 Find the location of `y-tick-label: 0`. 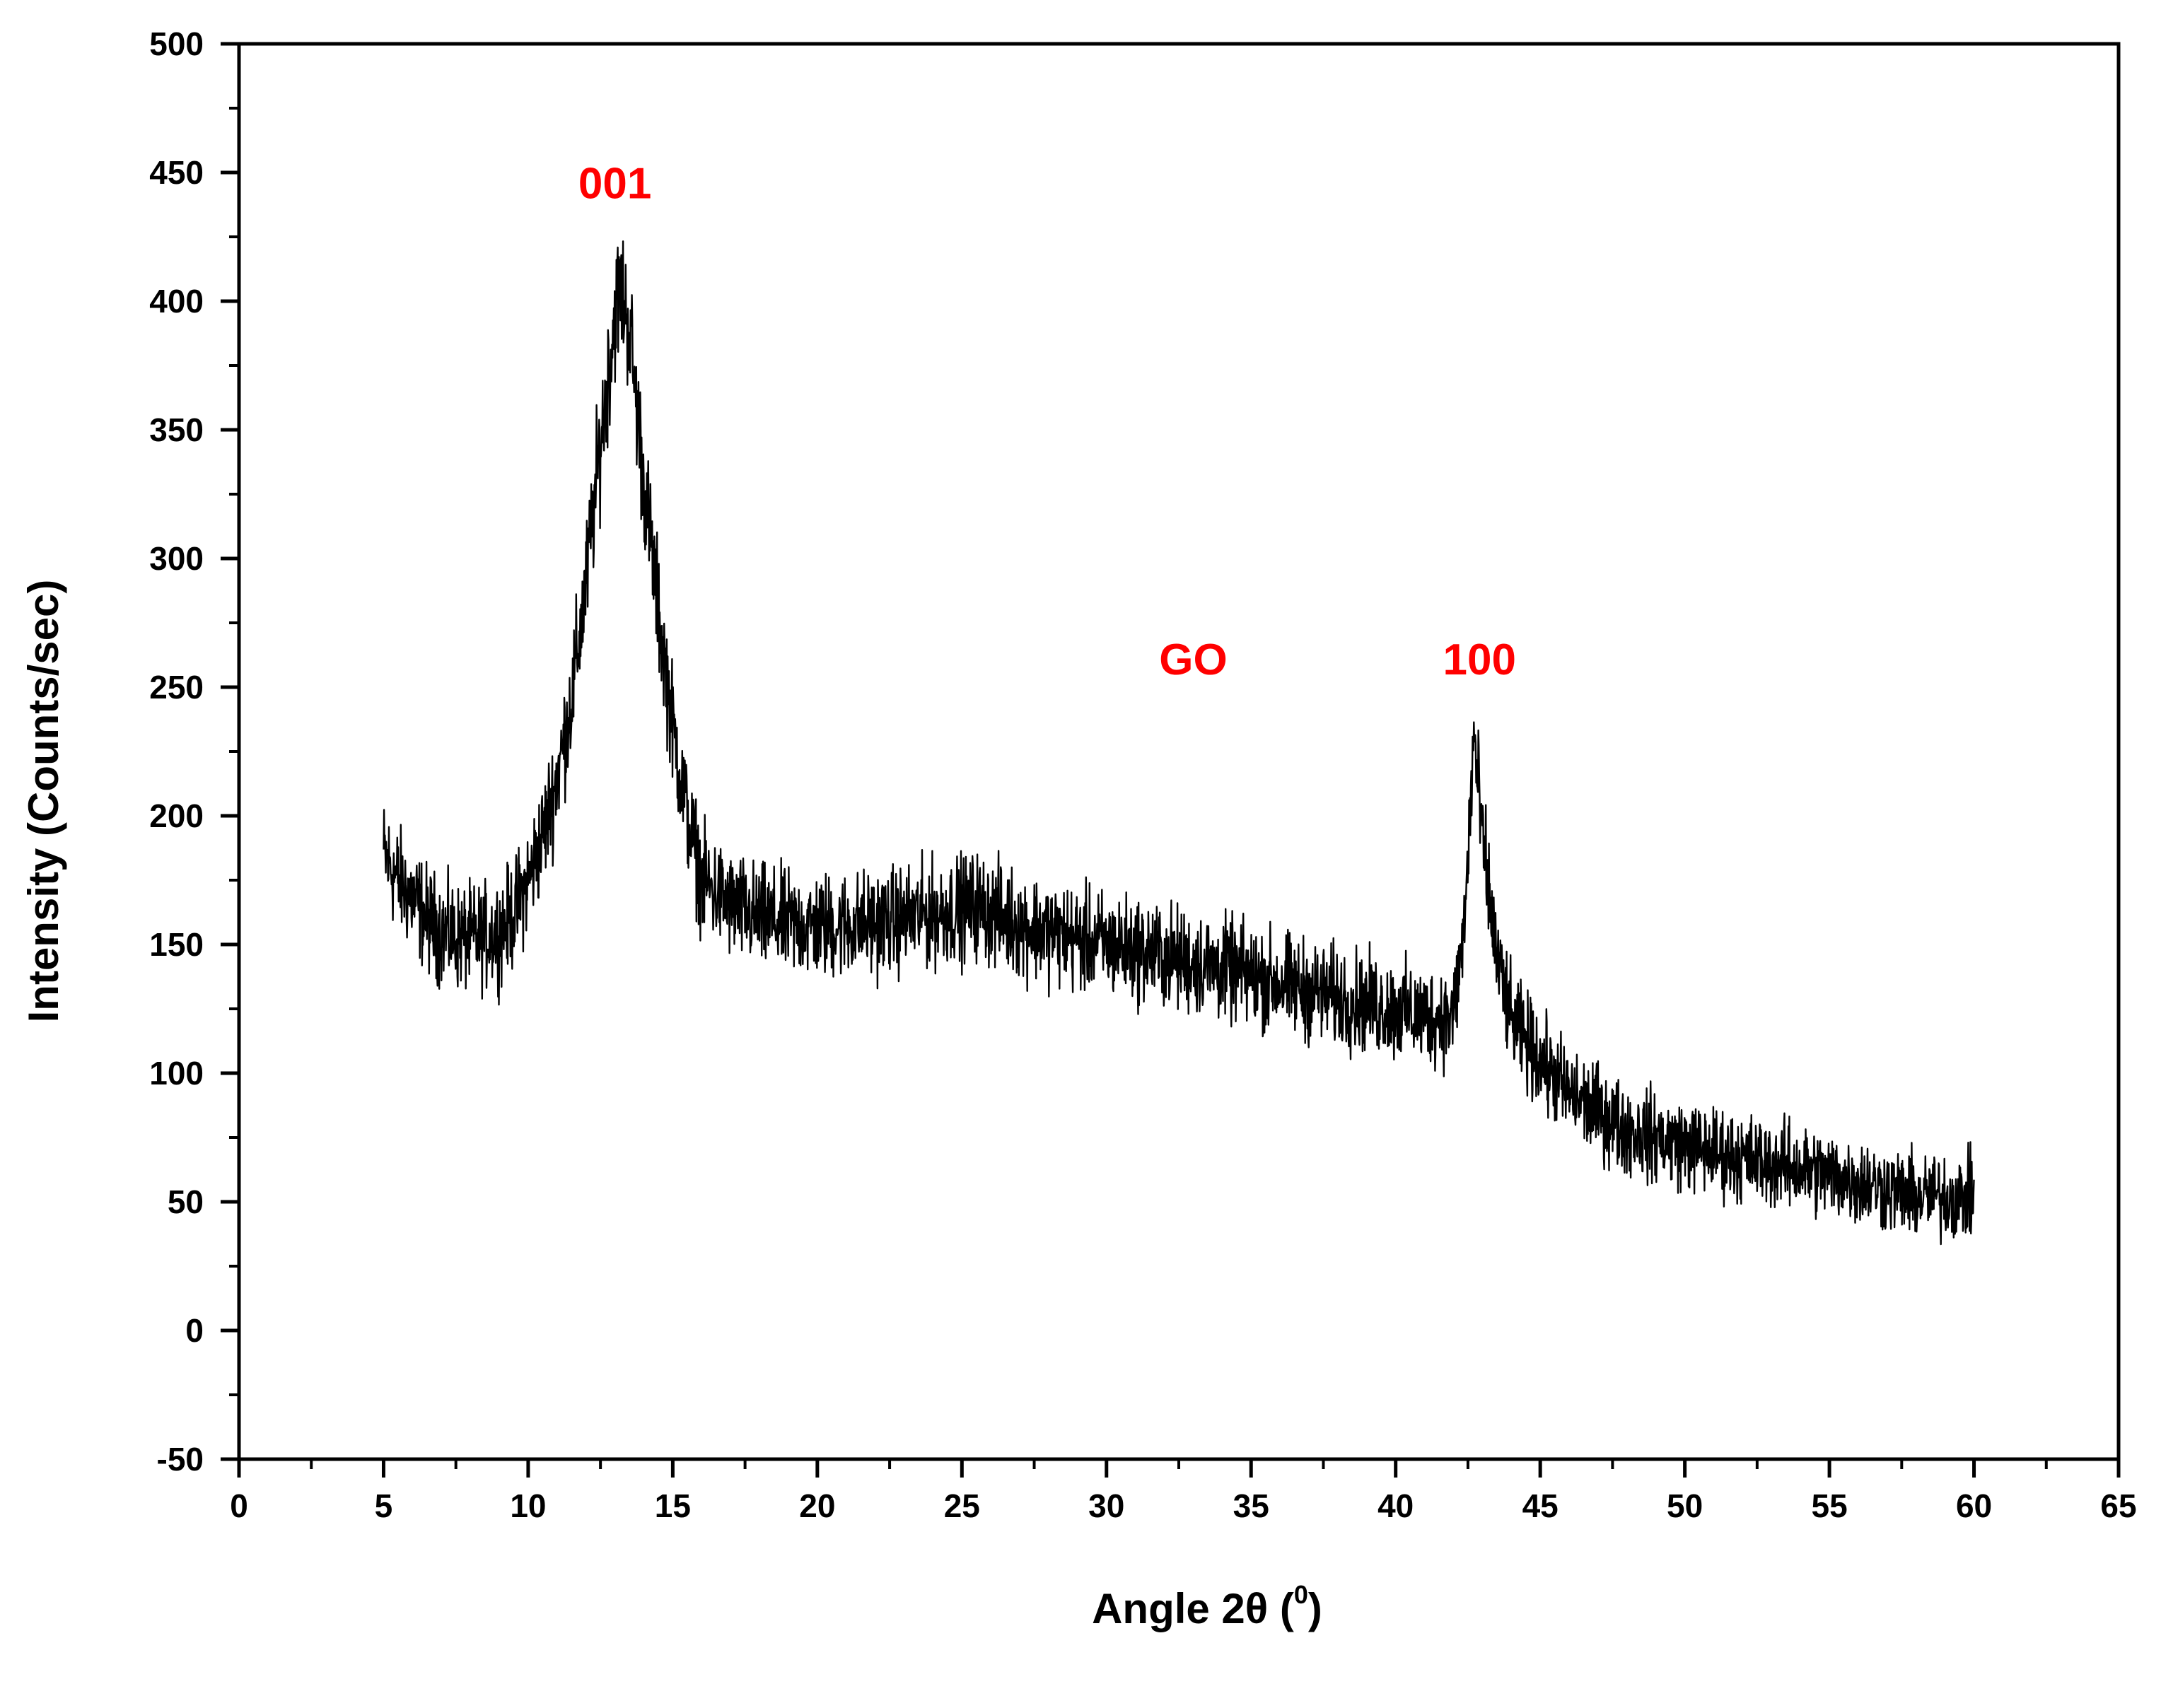

y-tick-label: 0 is located at coordinates (194, 1330).